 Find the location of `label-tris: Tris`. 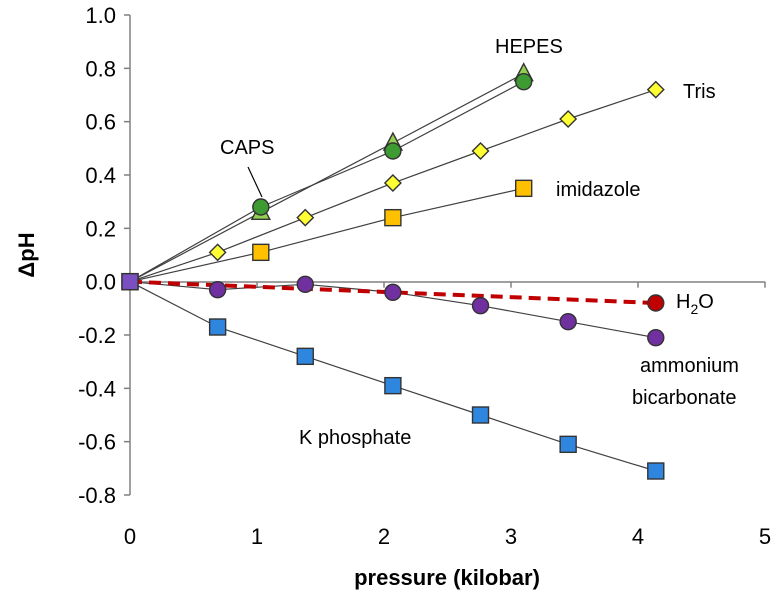

label-tris: Tris is located at coordinates (699, 92).